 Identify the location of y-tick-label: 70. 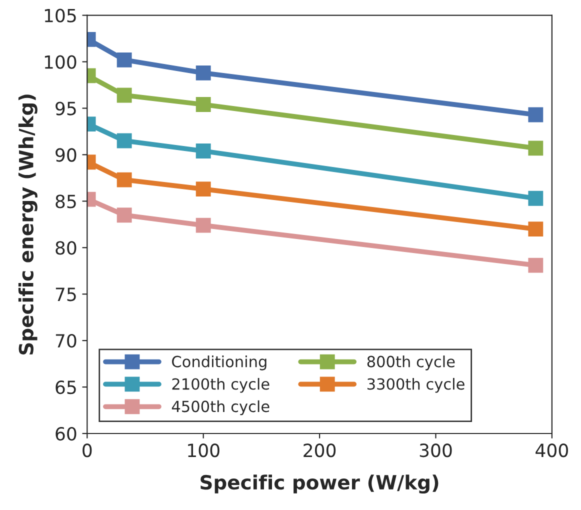
(66, 341).